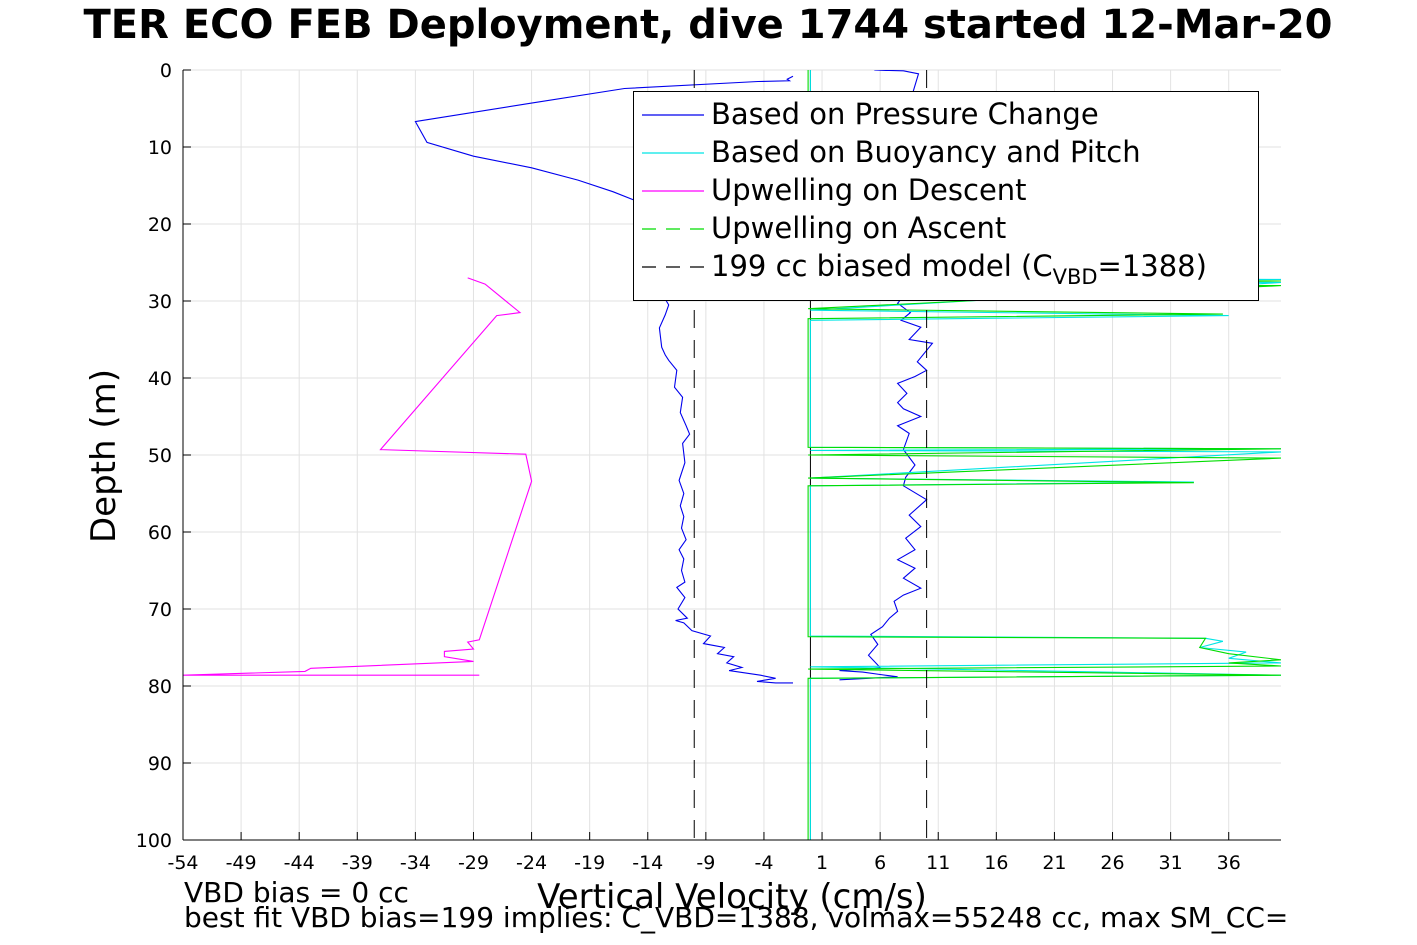  I want to click on y-tick-label: 30, so click(160, 302).